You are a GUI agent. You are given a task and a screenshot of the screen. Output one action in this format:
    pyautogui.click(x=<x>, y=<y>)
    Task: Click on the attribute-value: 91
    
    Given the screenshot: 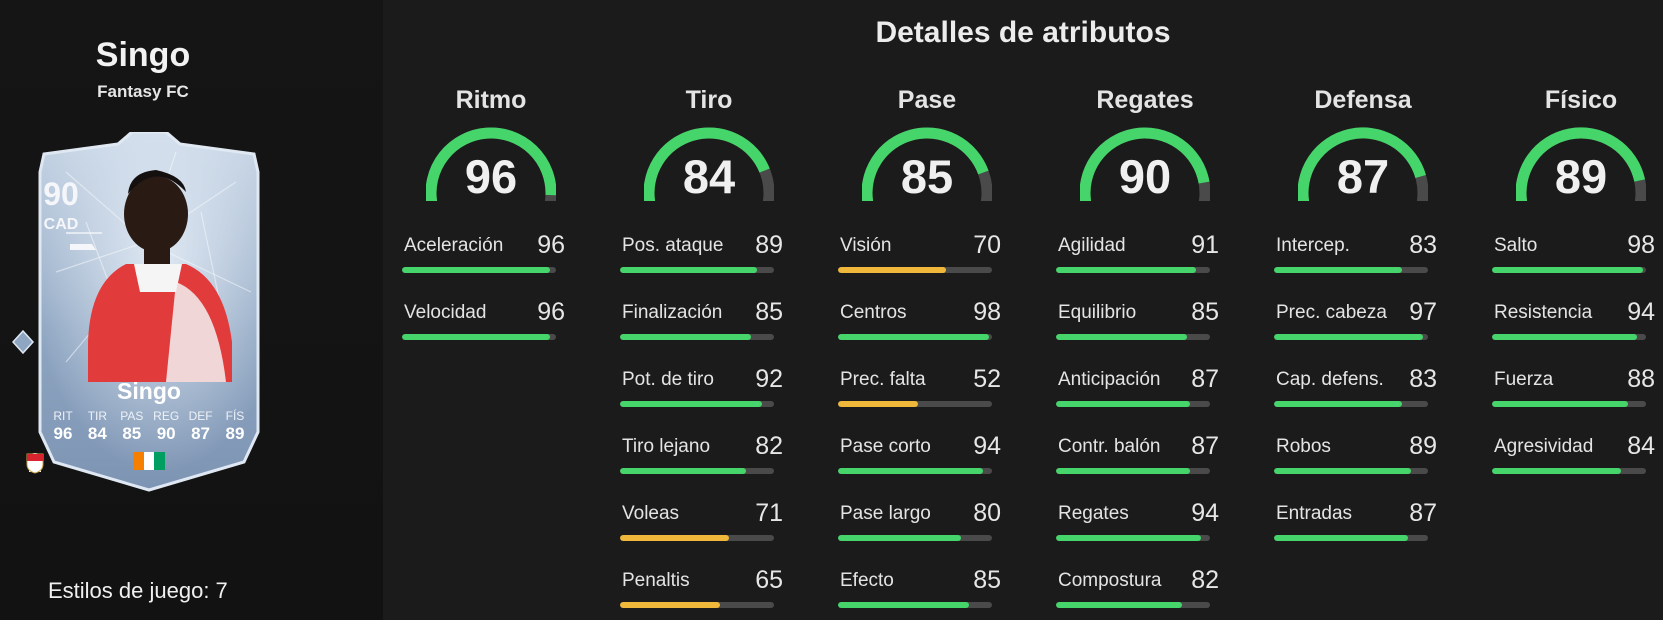 What is the action you would take?
    pyautogui.click(x=1205, y=245)
    